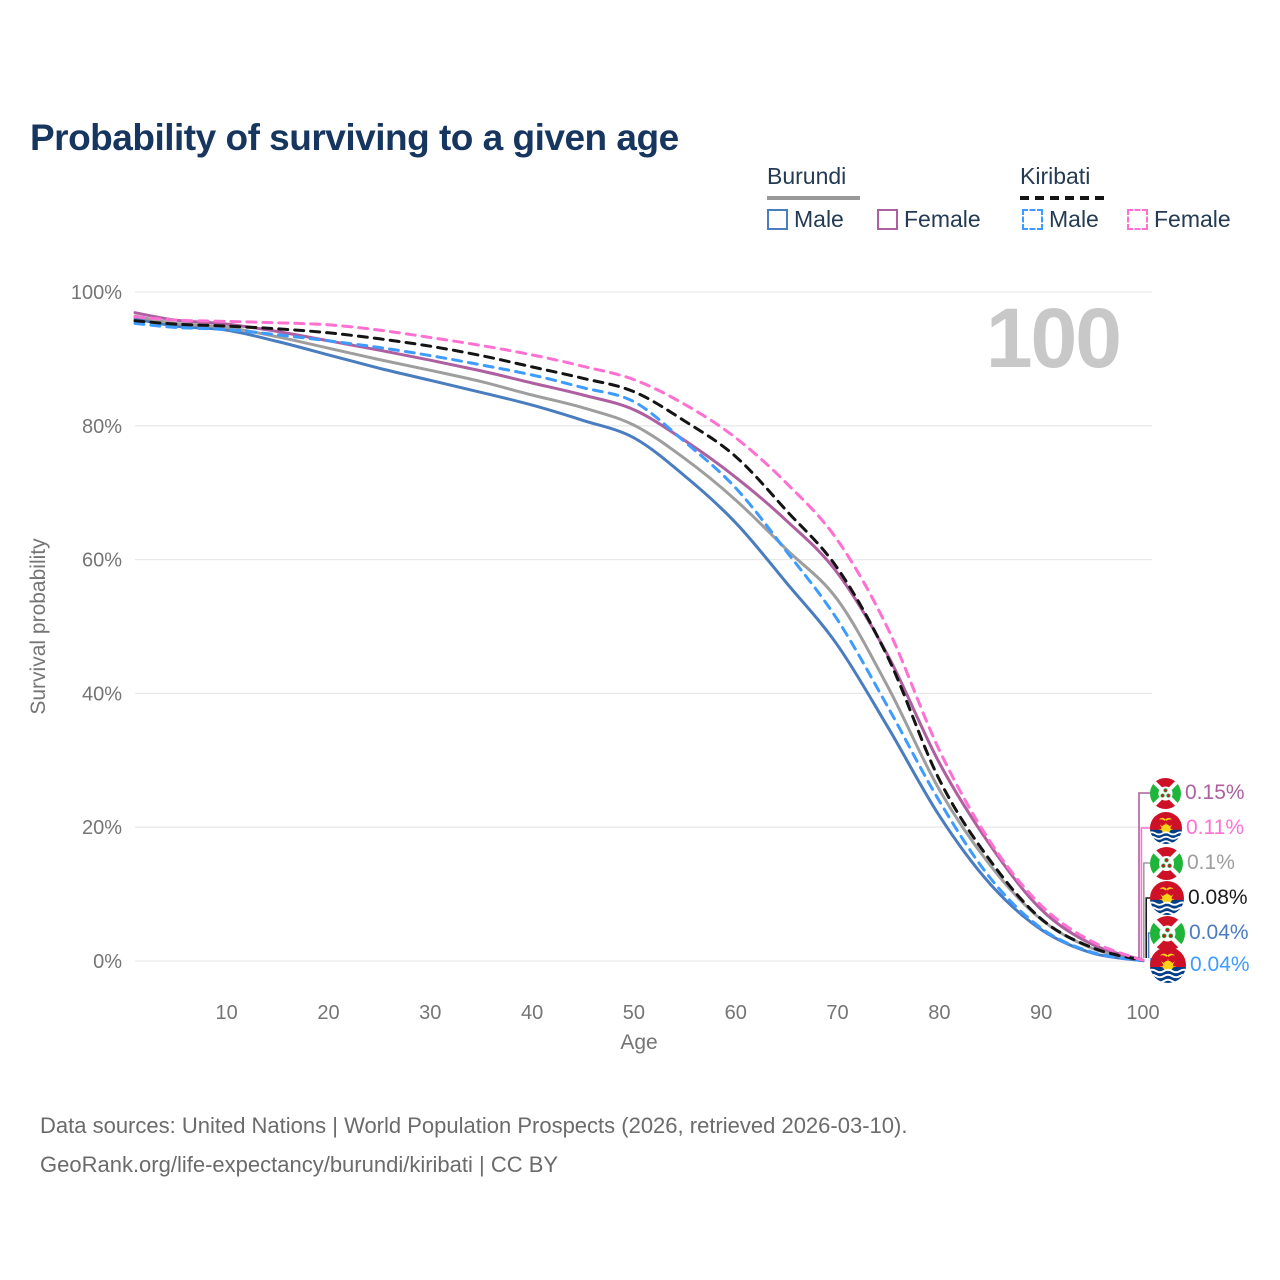 The image size is (1280, 1280). Describe the element at coordinates (634, 1013) in the screenshot. I see `x-tick-label: 50` at that location.